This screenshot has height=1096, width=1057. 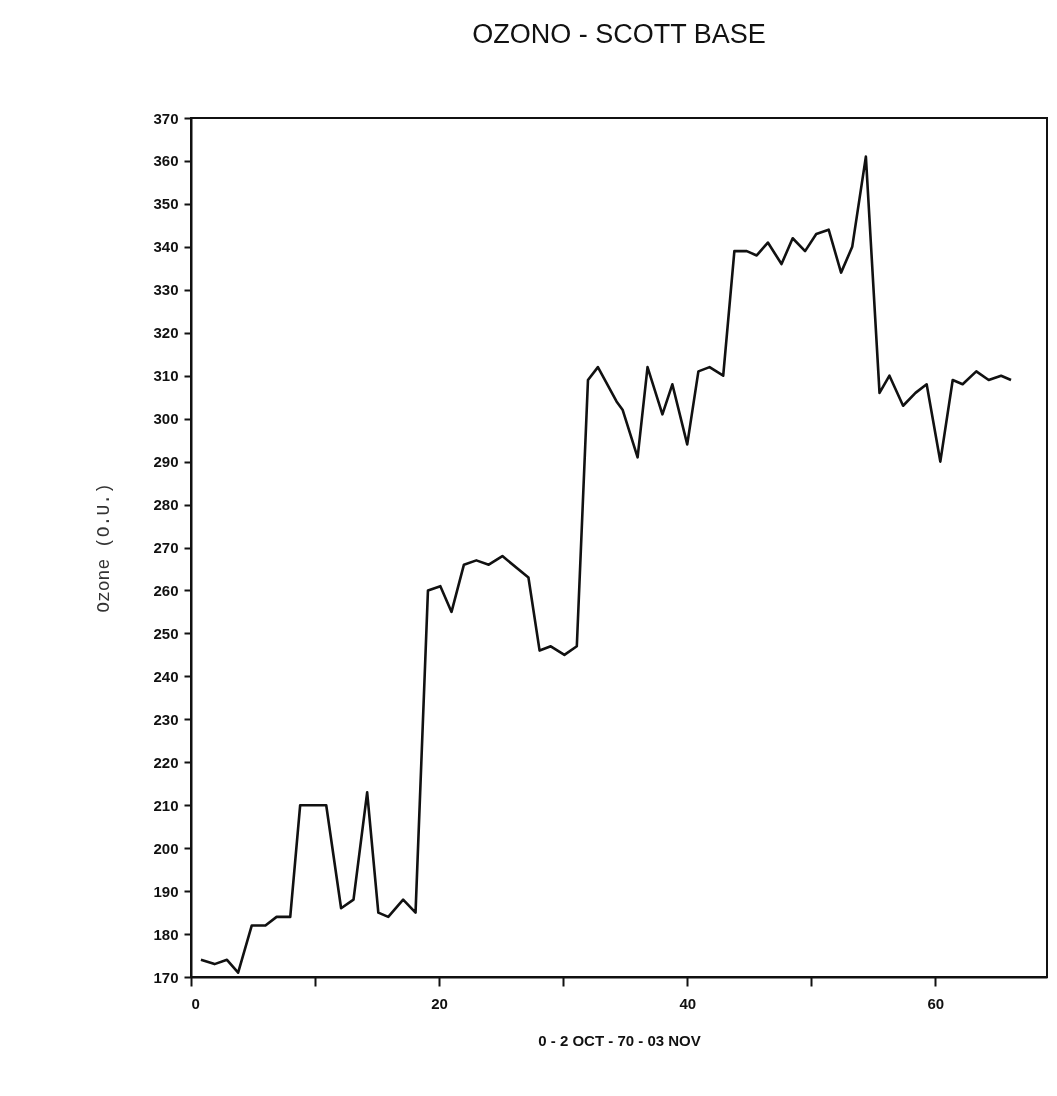 I want to click on y-tick-label: 320, so click(x=166, y=333).